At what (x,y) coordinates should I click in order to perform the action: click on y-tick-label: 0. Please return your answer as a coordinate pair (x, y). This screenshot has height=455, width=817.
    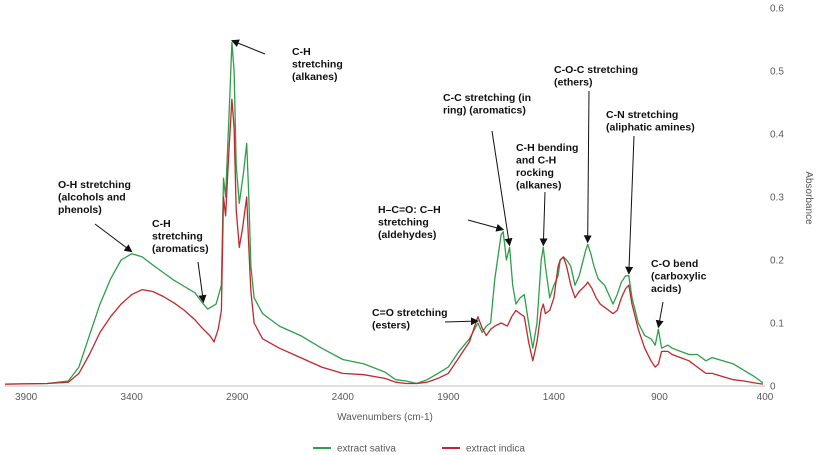
    Looking at the image, I should click on (773, 387).